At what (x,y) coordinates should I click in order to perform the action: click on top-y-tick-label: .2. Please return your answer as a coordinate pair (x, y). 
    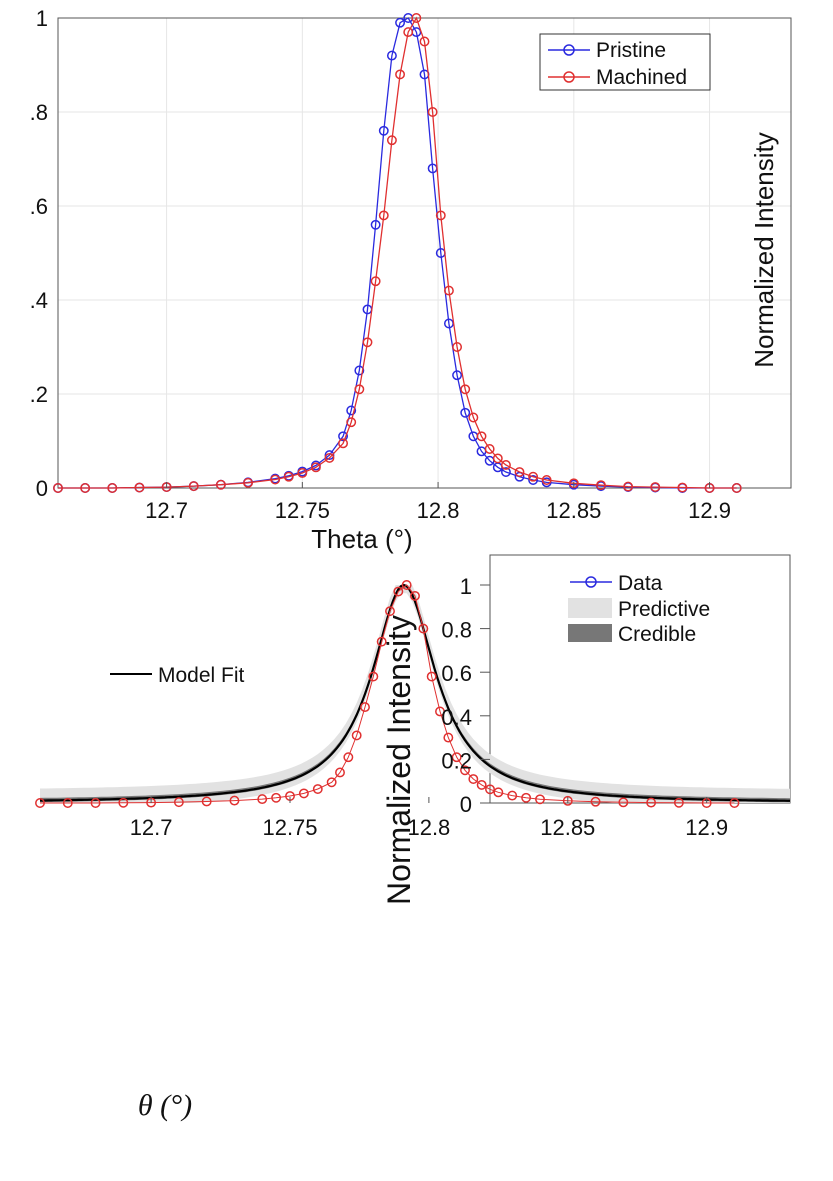
    Looking at the image, I should click on (39, 394).